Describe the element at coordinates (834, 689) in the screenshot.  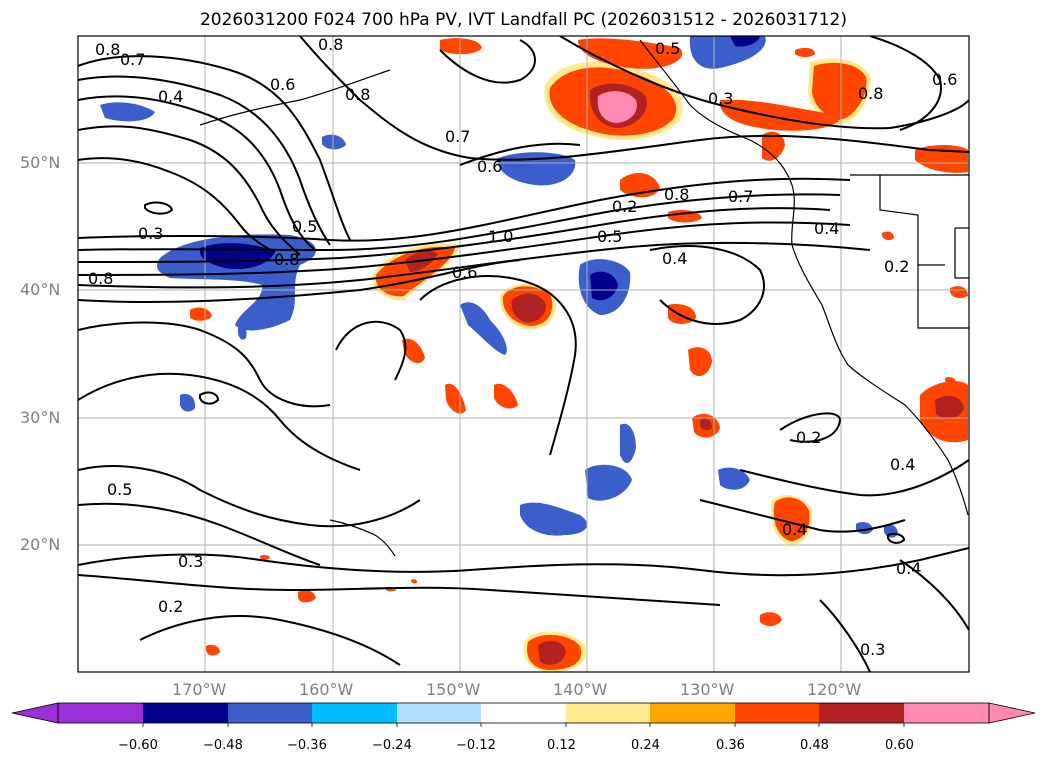
I see `lon-label: 120°W` at that location.